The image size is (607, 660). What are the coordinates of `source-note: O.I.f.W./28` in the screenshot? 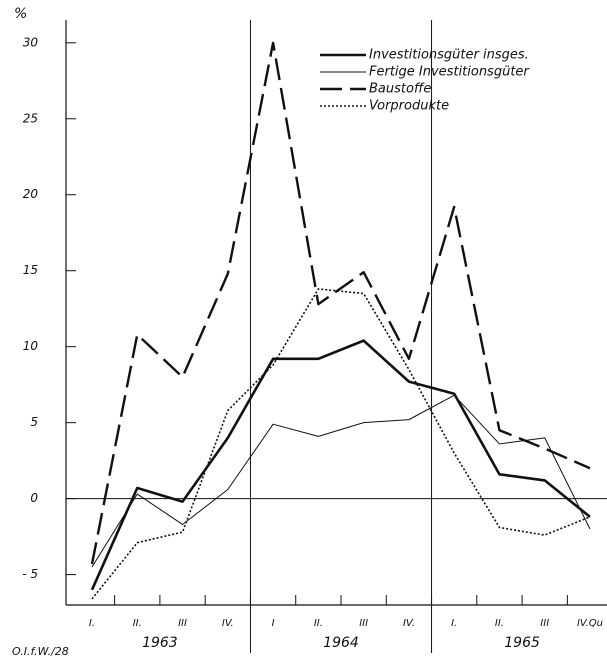 It's located at (40, 651).